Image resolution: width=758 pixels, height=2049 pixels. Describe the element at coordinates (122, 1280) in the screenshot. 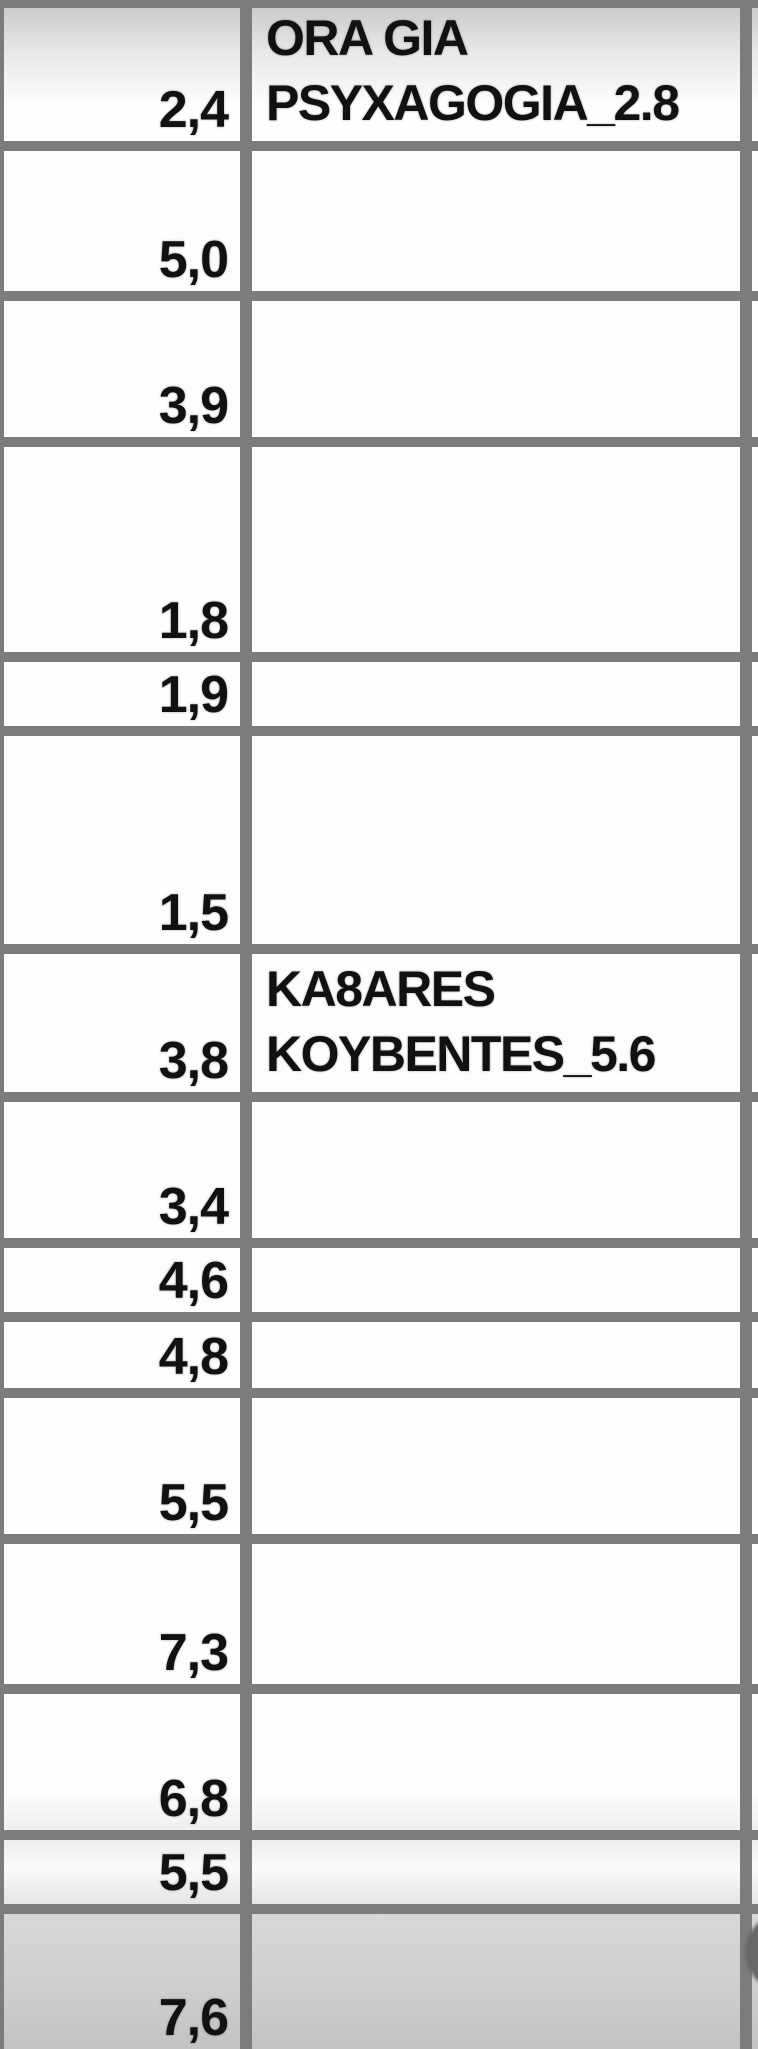

I see `value-cell-r9: 4,6` at that location.